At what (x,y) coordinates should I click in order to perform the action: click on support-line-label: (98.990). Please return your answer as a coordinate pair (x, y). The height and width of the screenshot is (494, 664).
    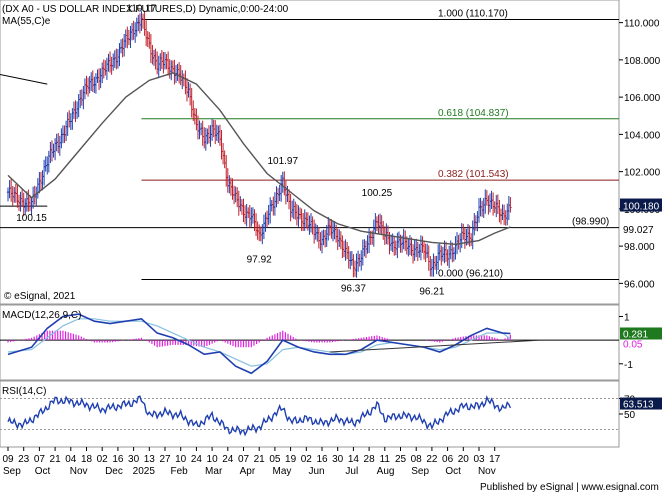
    Looking at the image, I should click on (590, 222).